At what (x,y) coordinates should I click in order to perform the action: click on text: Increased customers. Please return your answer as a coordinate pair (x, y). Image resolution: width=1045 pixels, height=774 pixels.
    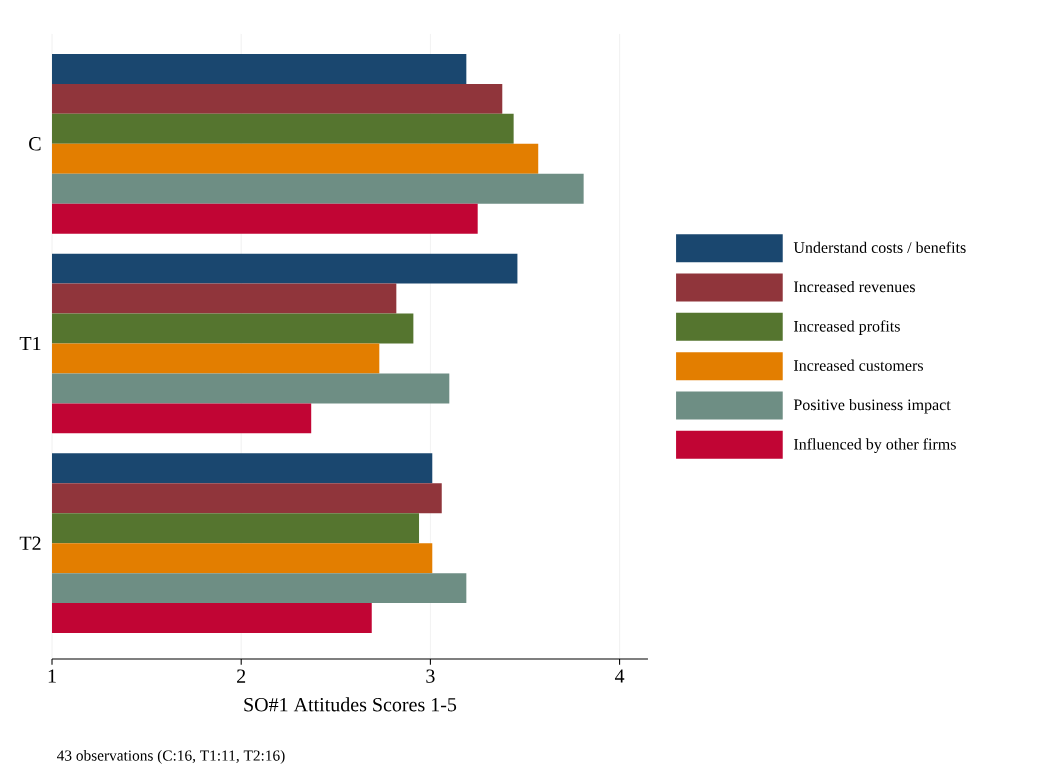
    Looking at the image, I should click on (858, 365).